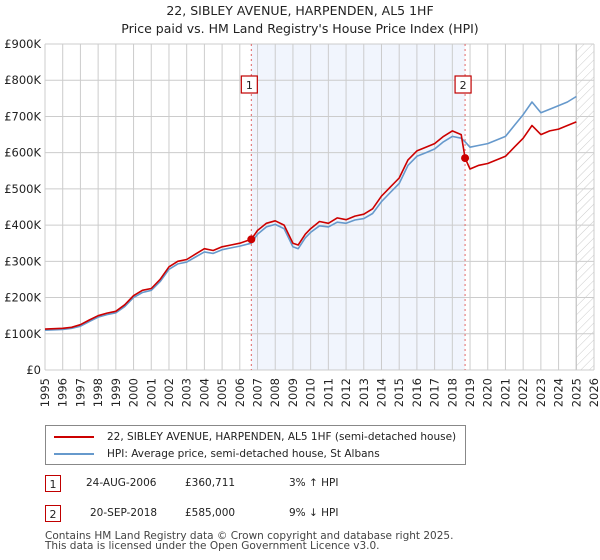 The image size is (600, 560). What do you see at coordinates (74, 454) in the screenshot?
I see `legend-swatch-hpi` at bounding box center [74, 454].